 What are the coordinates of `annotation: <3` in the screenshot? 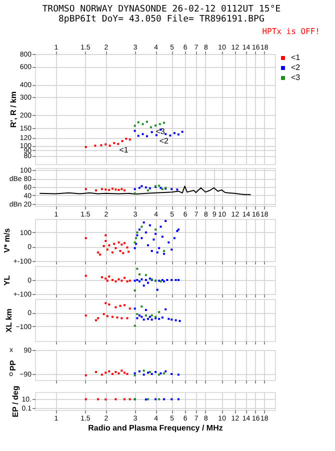 It's located at (161, 131).